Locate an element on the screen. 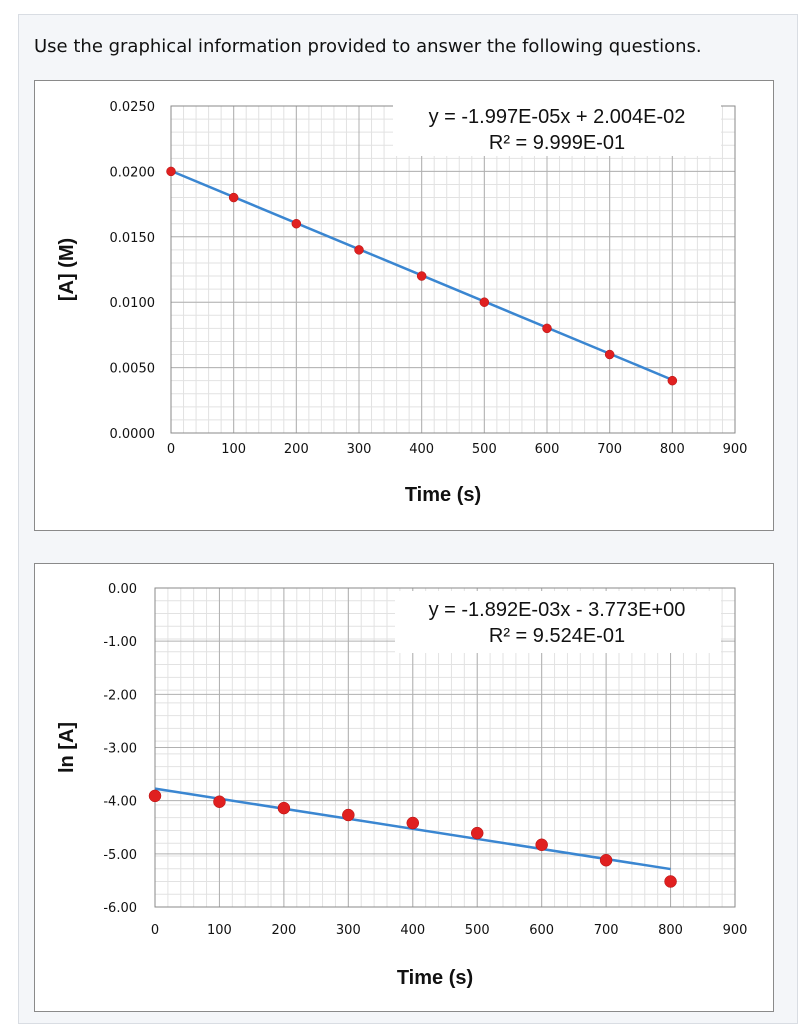  y-tick-label: 0.0150 is located at coordinates (133, 238).